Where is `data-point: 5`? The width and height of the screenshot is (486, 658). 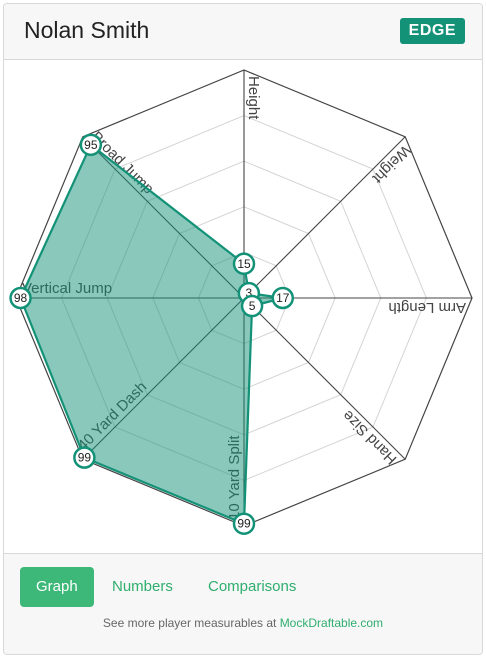
data-point: 5 is located at coordinates (252, 306).